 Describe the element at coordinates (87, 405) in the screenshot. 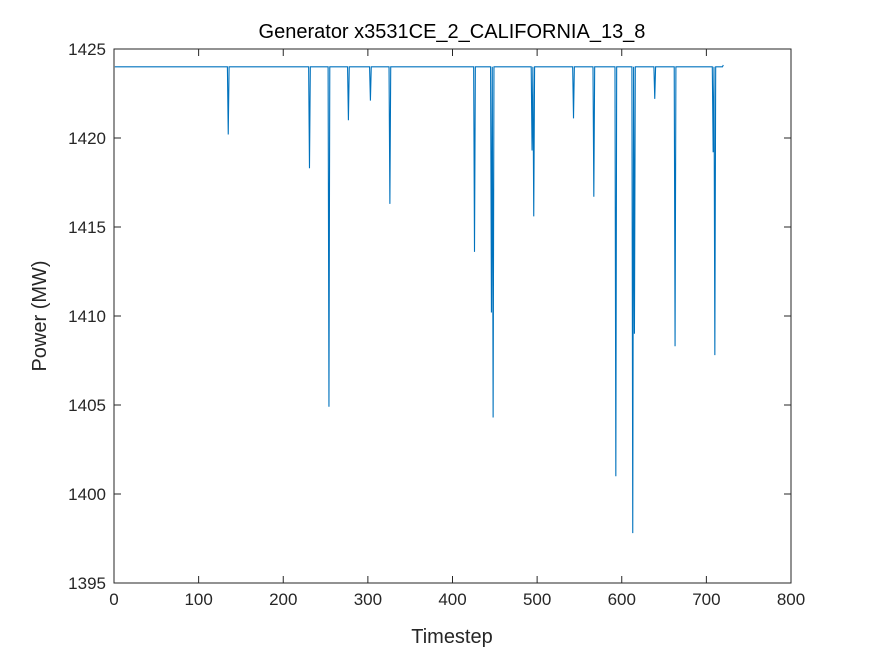

I see `y-tick-label: 1405` at that location.